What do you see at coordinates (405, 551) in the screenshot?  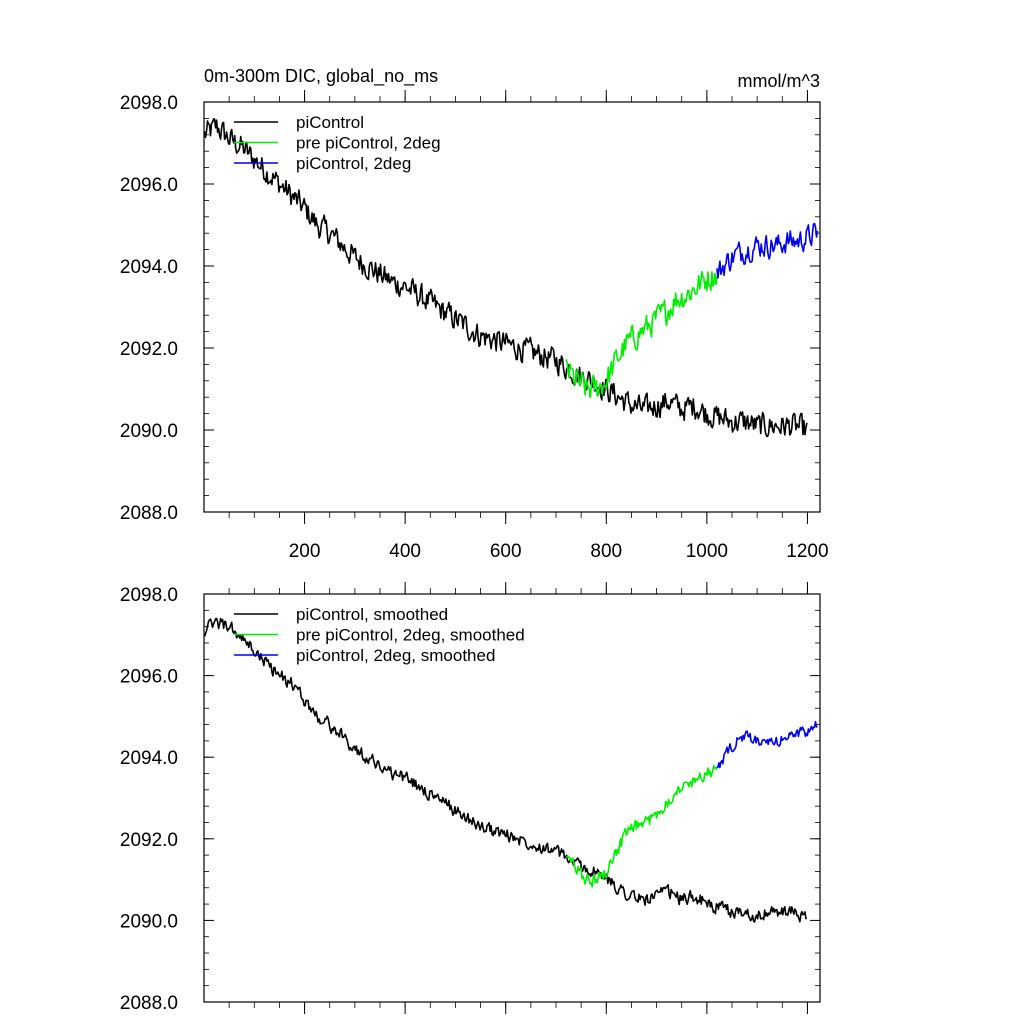 I see `x-tick-label: 400` at bounding box center [405, 551].